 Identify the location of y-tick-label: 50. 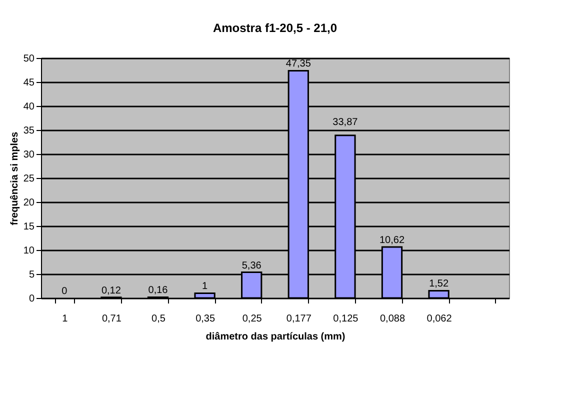
(29, 59).